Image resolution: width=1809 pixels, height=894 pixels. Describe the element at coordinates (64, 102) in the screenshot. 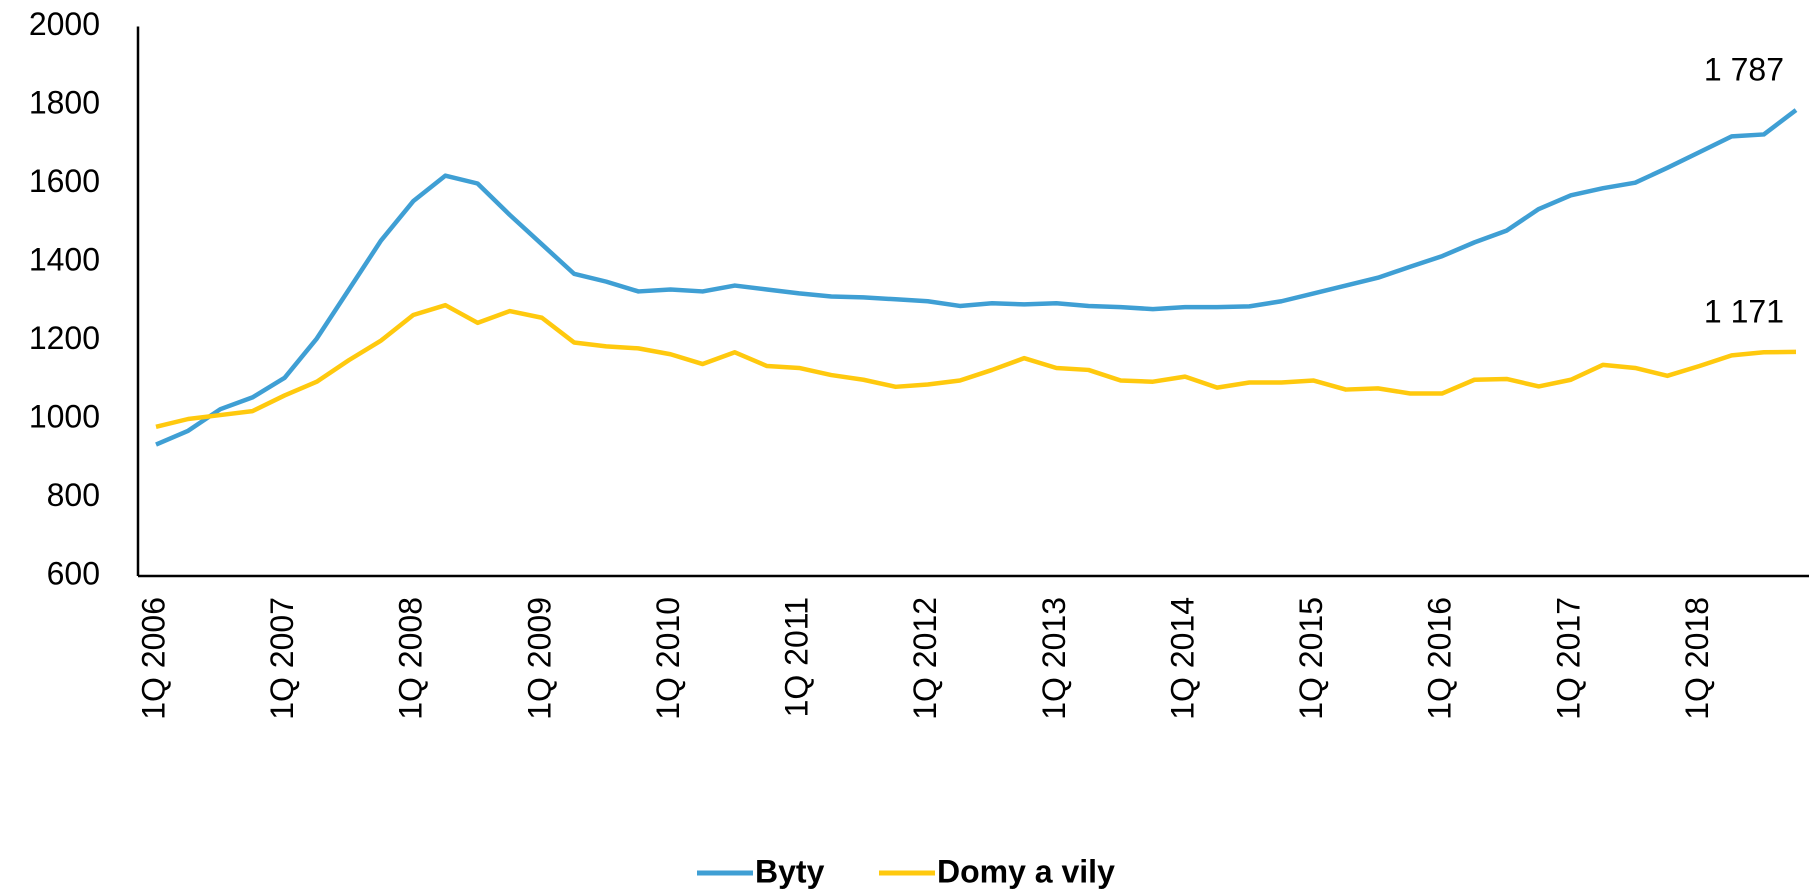

I see `y-tick-label: 1800` at that location.